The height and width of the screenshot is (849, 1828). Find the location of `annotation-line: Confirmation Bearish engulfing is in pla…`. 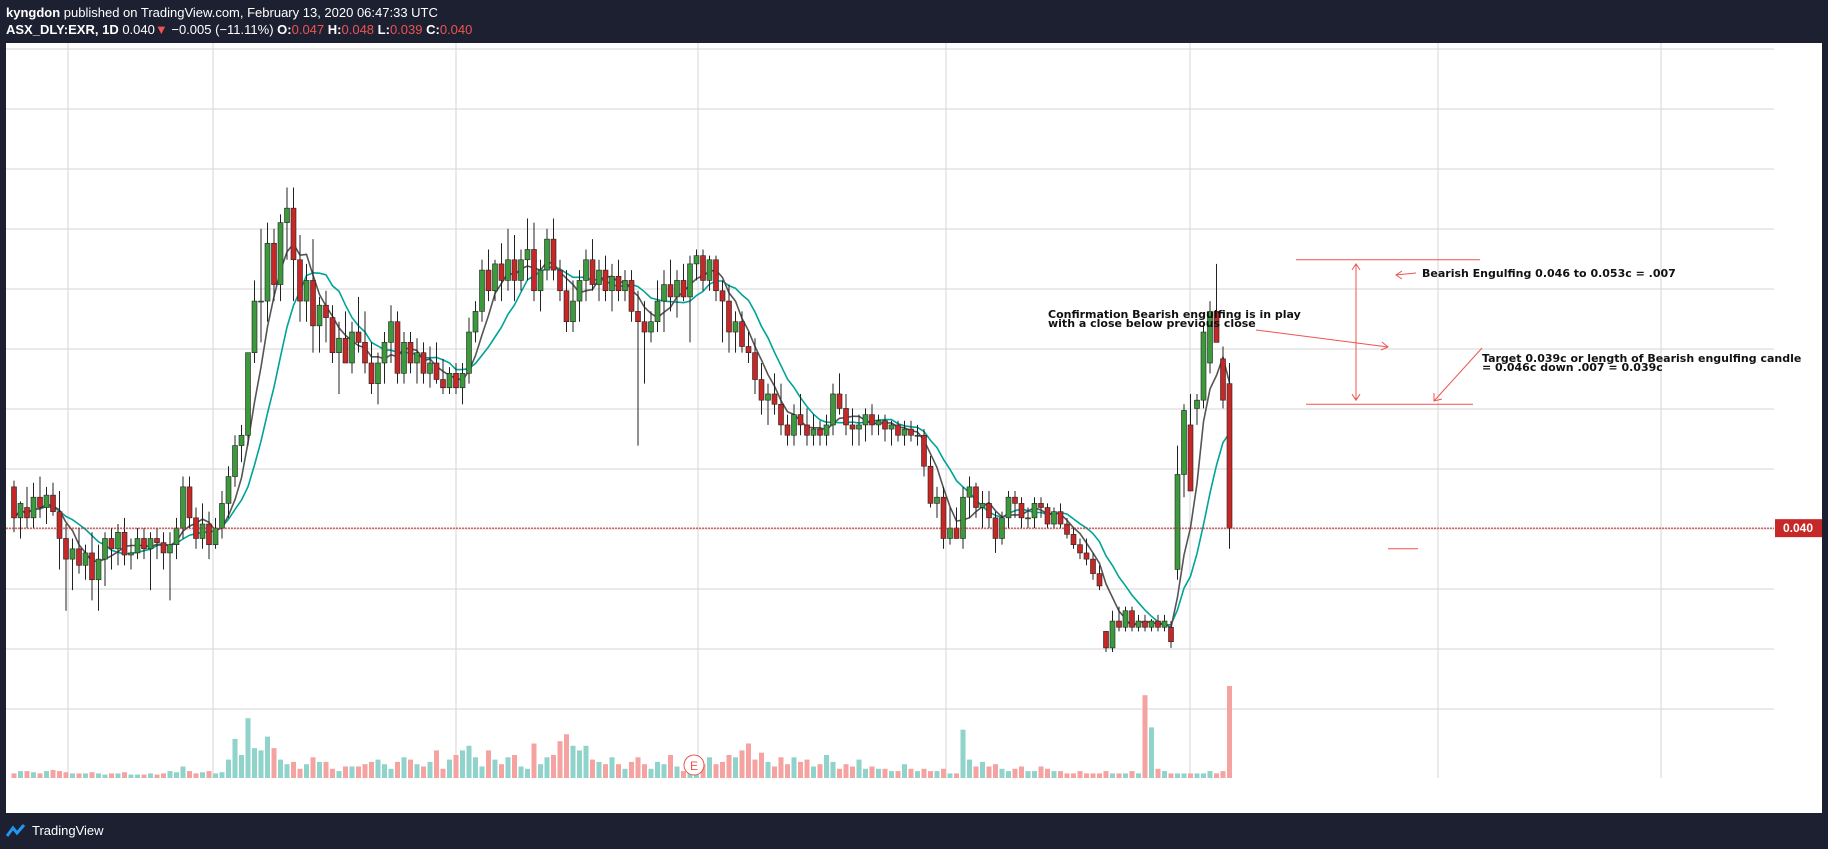

annotation-line: Confirmation Bearish engulfing is in pla… is located at coordinates (1174, 314).